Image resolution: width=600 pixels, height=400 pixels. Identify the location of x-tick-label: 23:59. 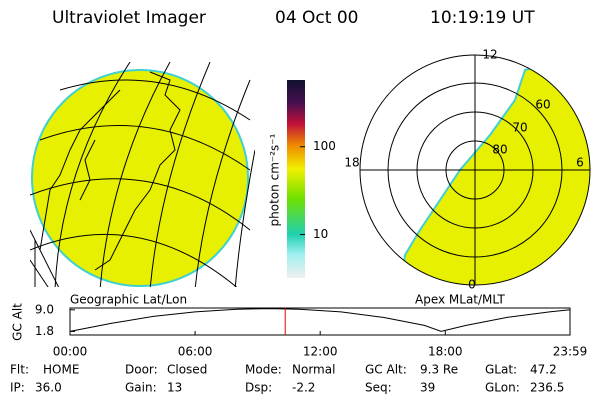
(570, 352).